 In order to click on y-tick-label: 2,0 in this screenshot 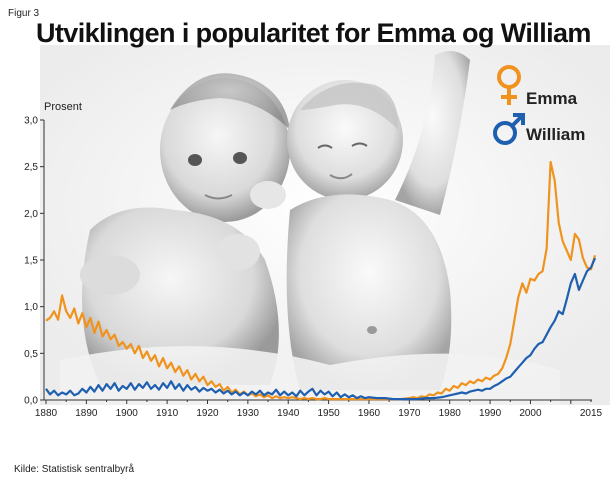, I will do `click(31, 214)`.